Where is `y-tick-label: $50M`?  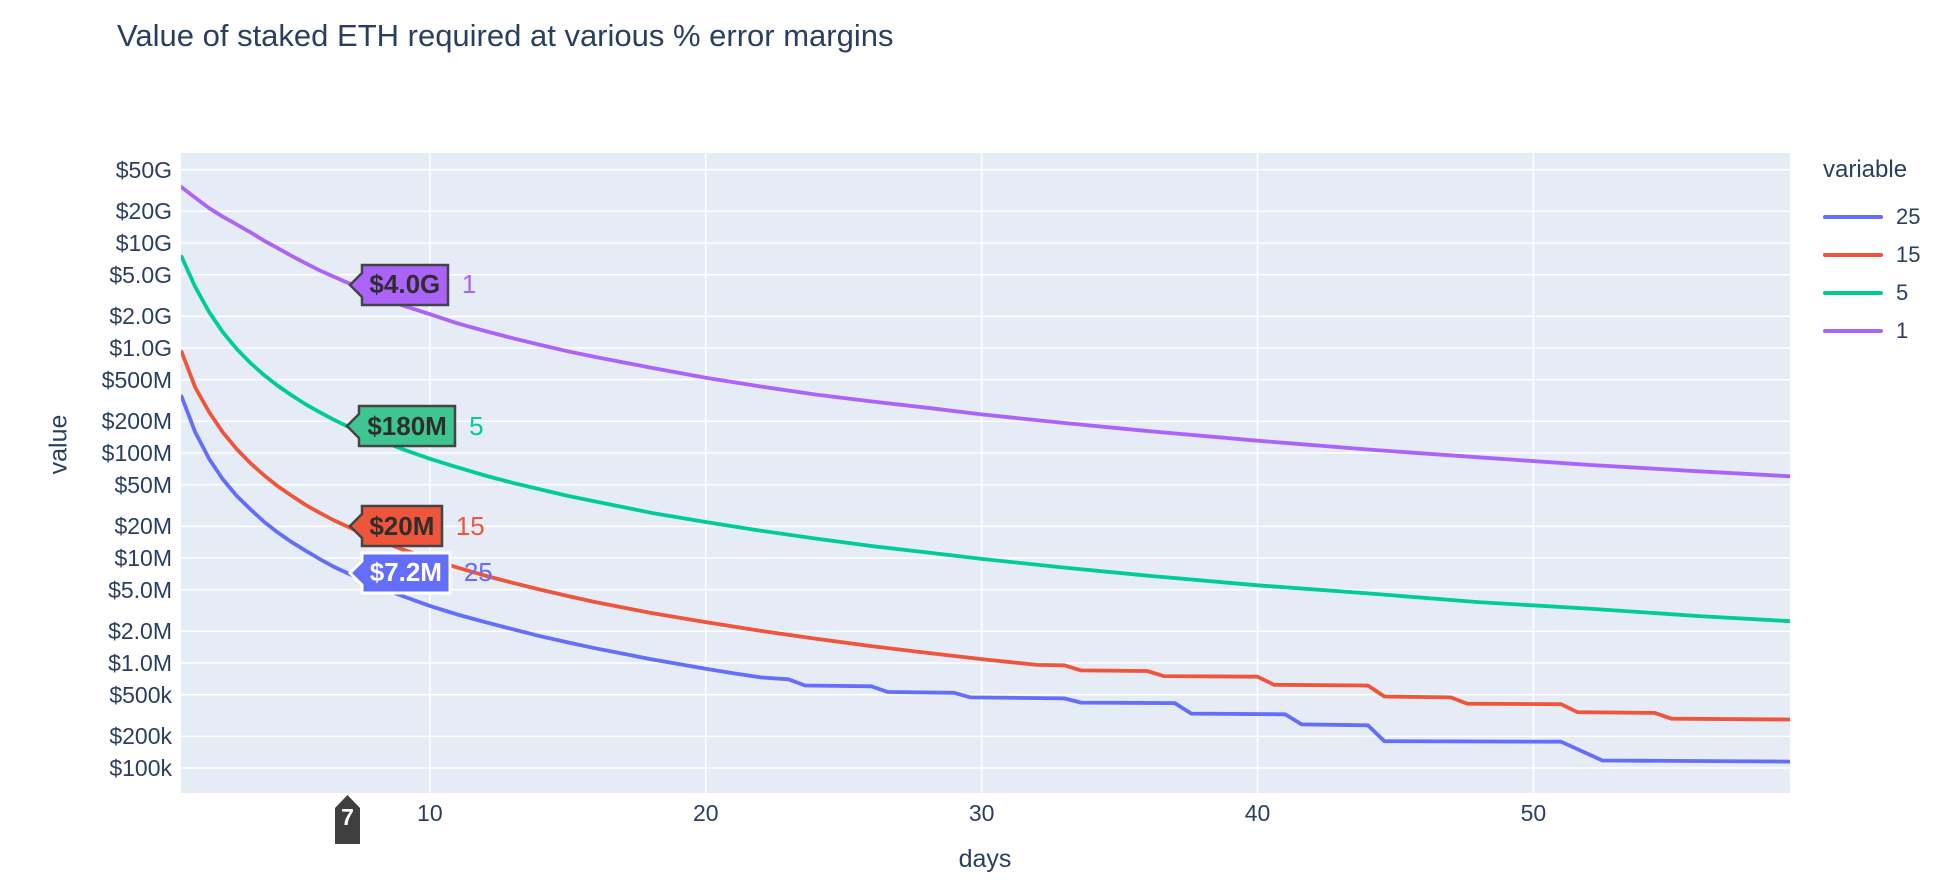
y-tick-label: $50M is located at coordinates (143, 484).